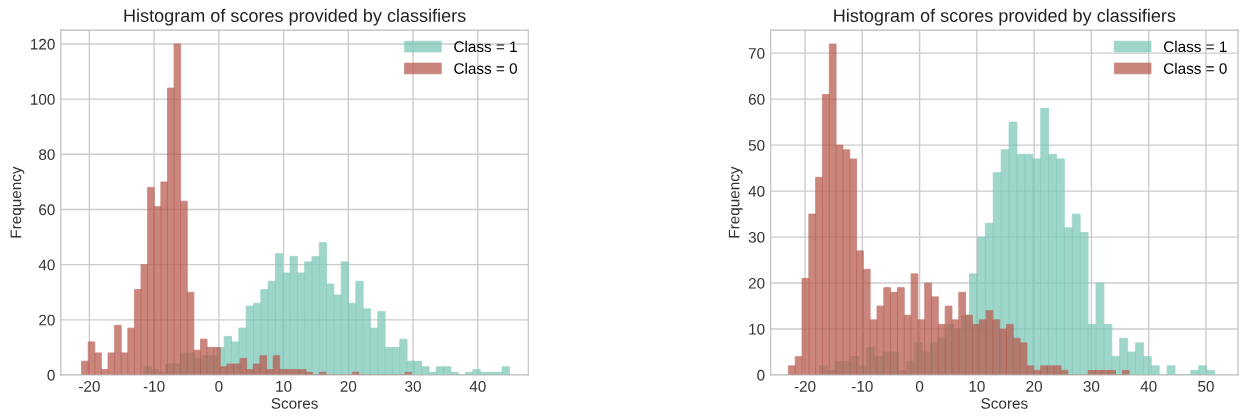 The height and width of the screenshot is (419, 1243). Describe the element at coordinates (756, 145) in the screenshot. I see `y-tick-label: 50` at that location.